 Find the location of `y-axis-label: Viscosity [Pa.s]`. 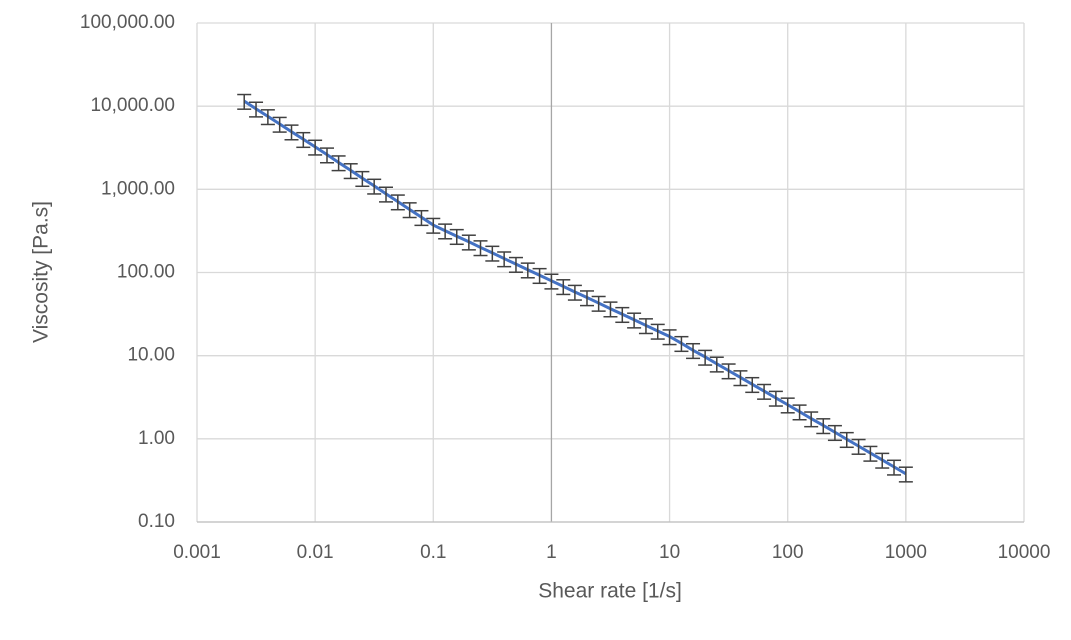

y-axis-label: Viscosity [Pa.s] is located at coordinates (41, 272).